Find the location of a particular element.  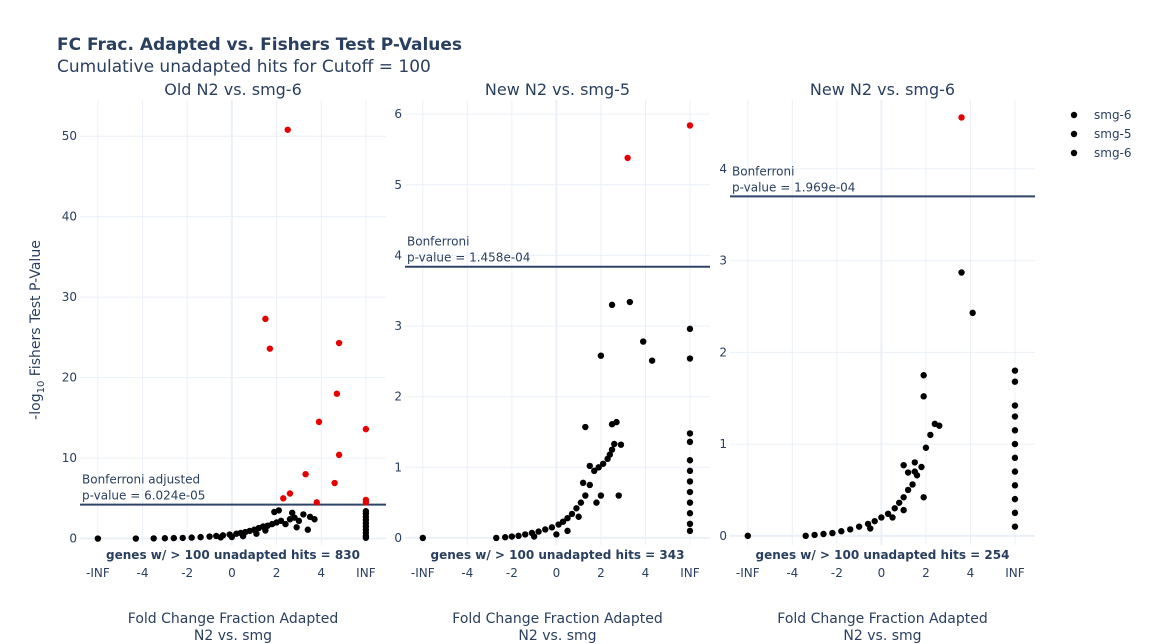

legend: smg-6 smg-5 smg-6 is located at coordinates (1101, 134).